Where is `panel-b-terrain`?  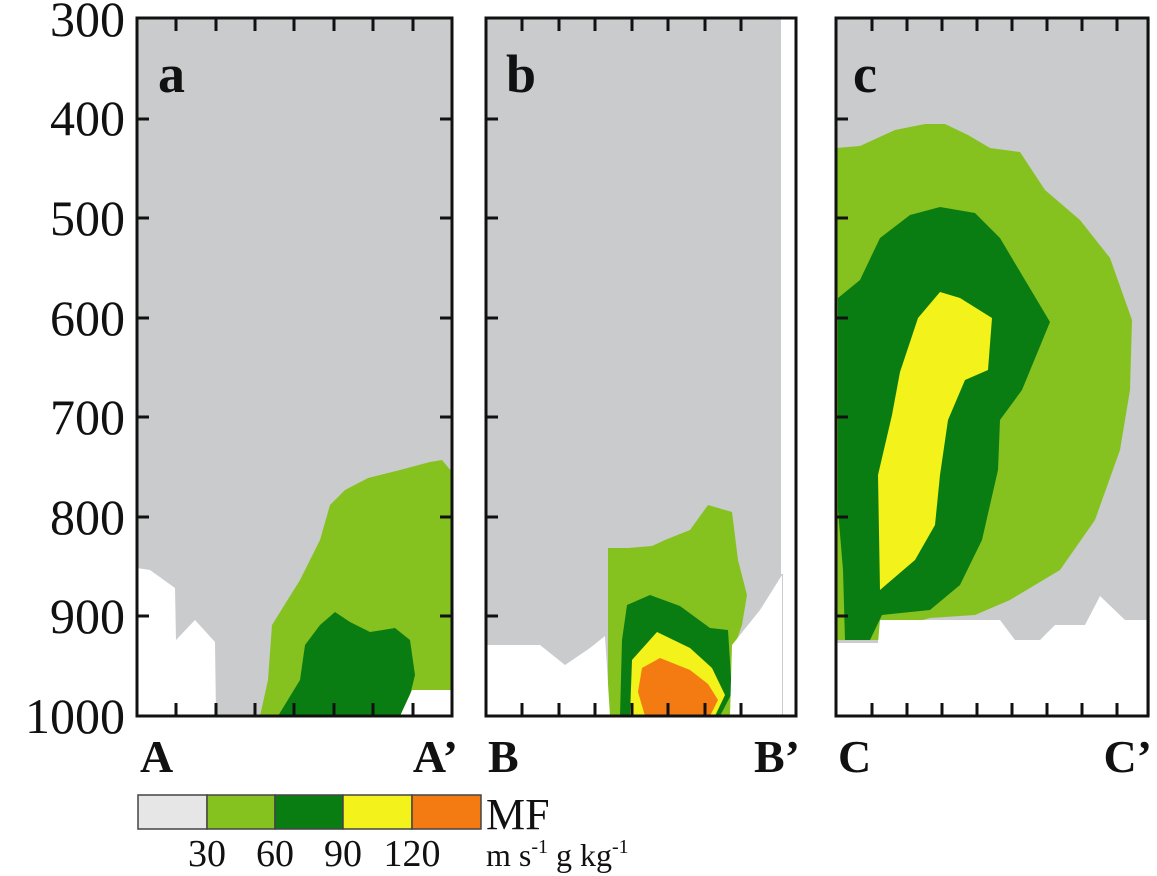
panel-b-terrain is located at coordinates (548, 676).